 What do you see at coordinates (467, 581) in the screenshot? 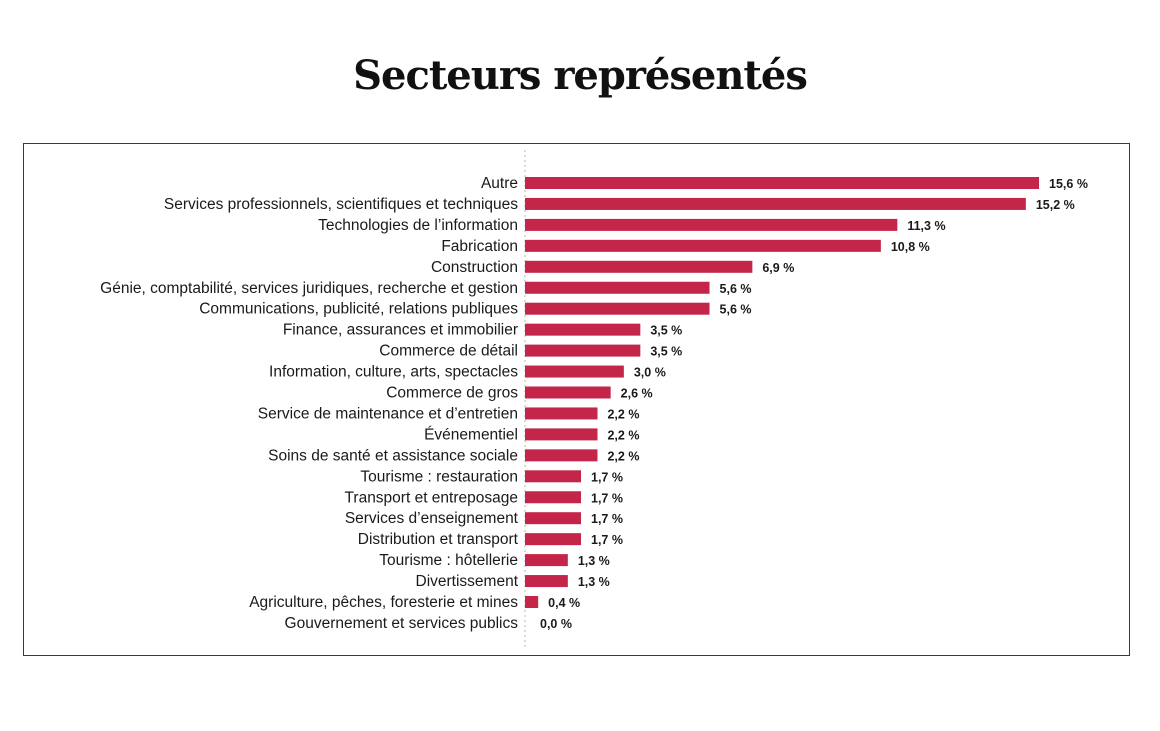
I see `category-label: Divertissement` at bounding box center [467, 581].